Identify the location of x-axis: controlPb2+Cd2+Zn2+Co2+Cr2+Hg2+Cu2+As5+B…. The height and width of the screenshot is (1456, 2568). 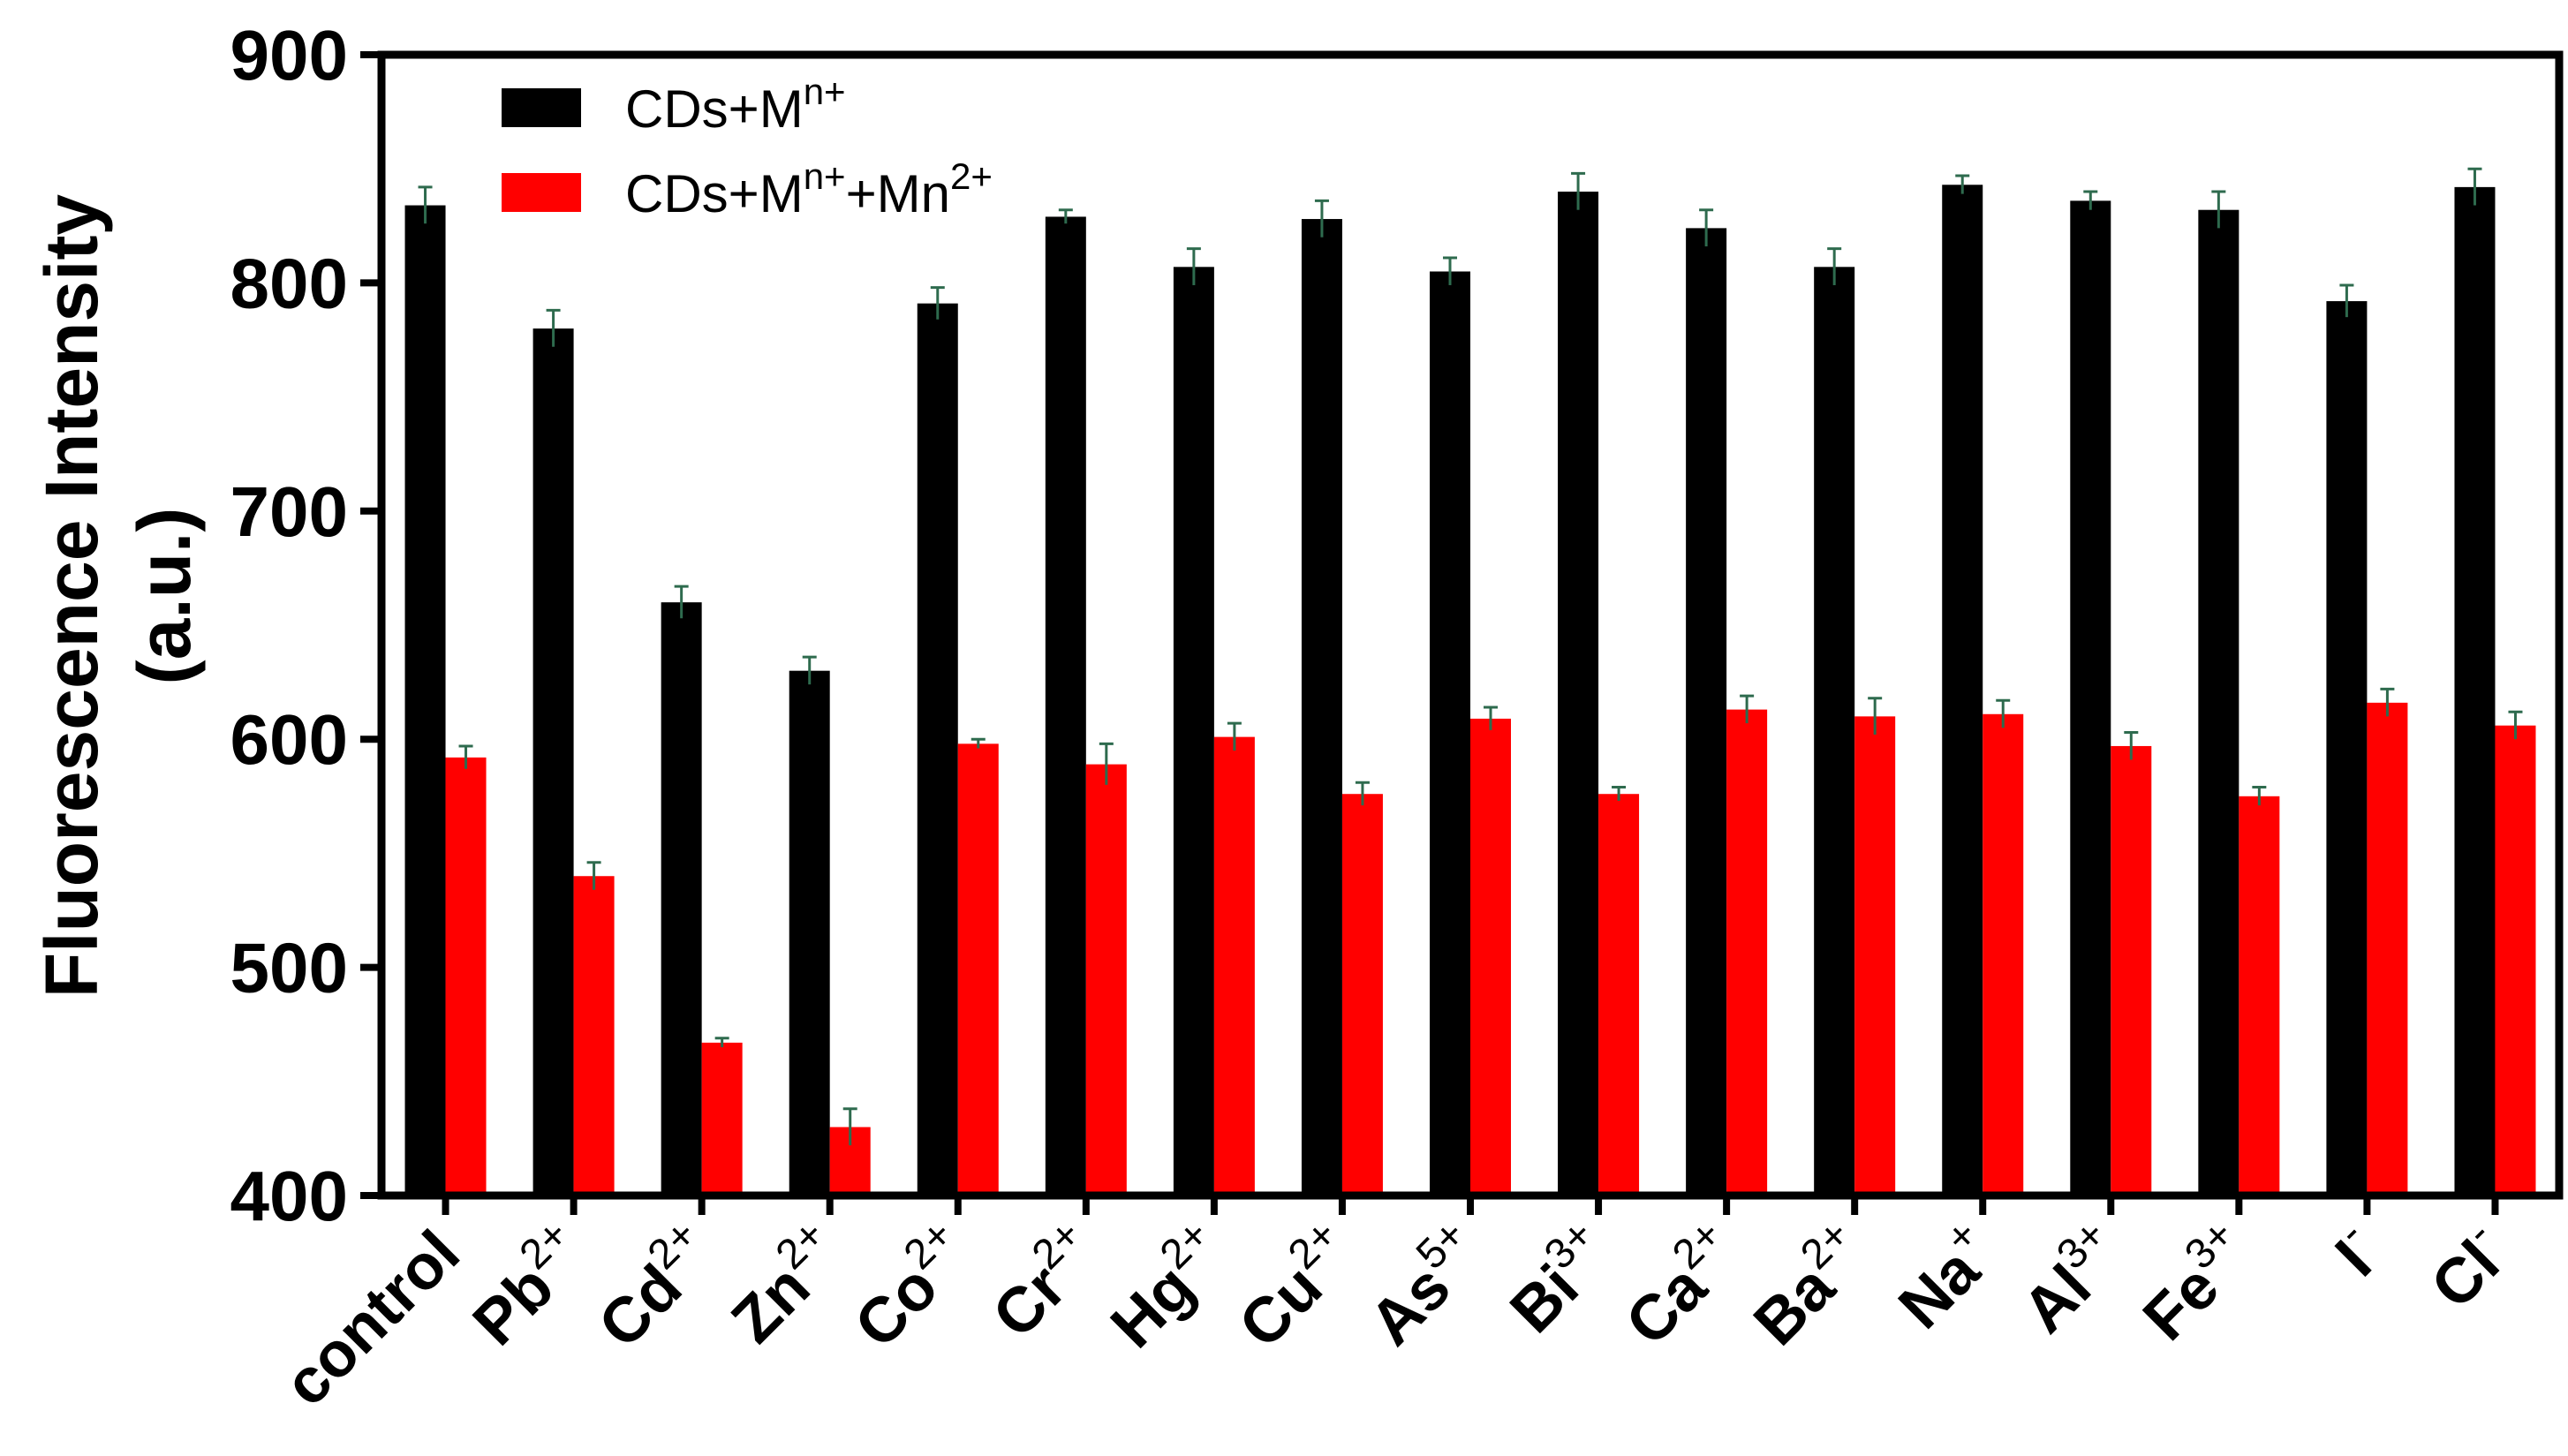
(1397, 1308).